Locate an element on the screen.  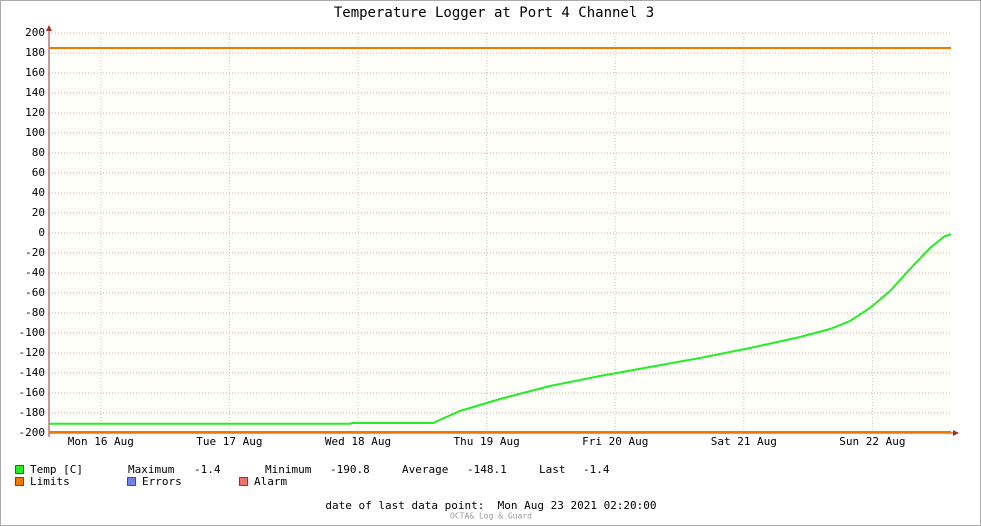
legend-label: Limits is located at coordinates (50, 481).